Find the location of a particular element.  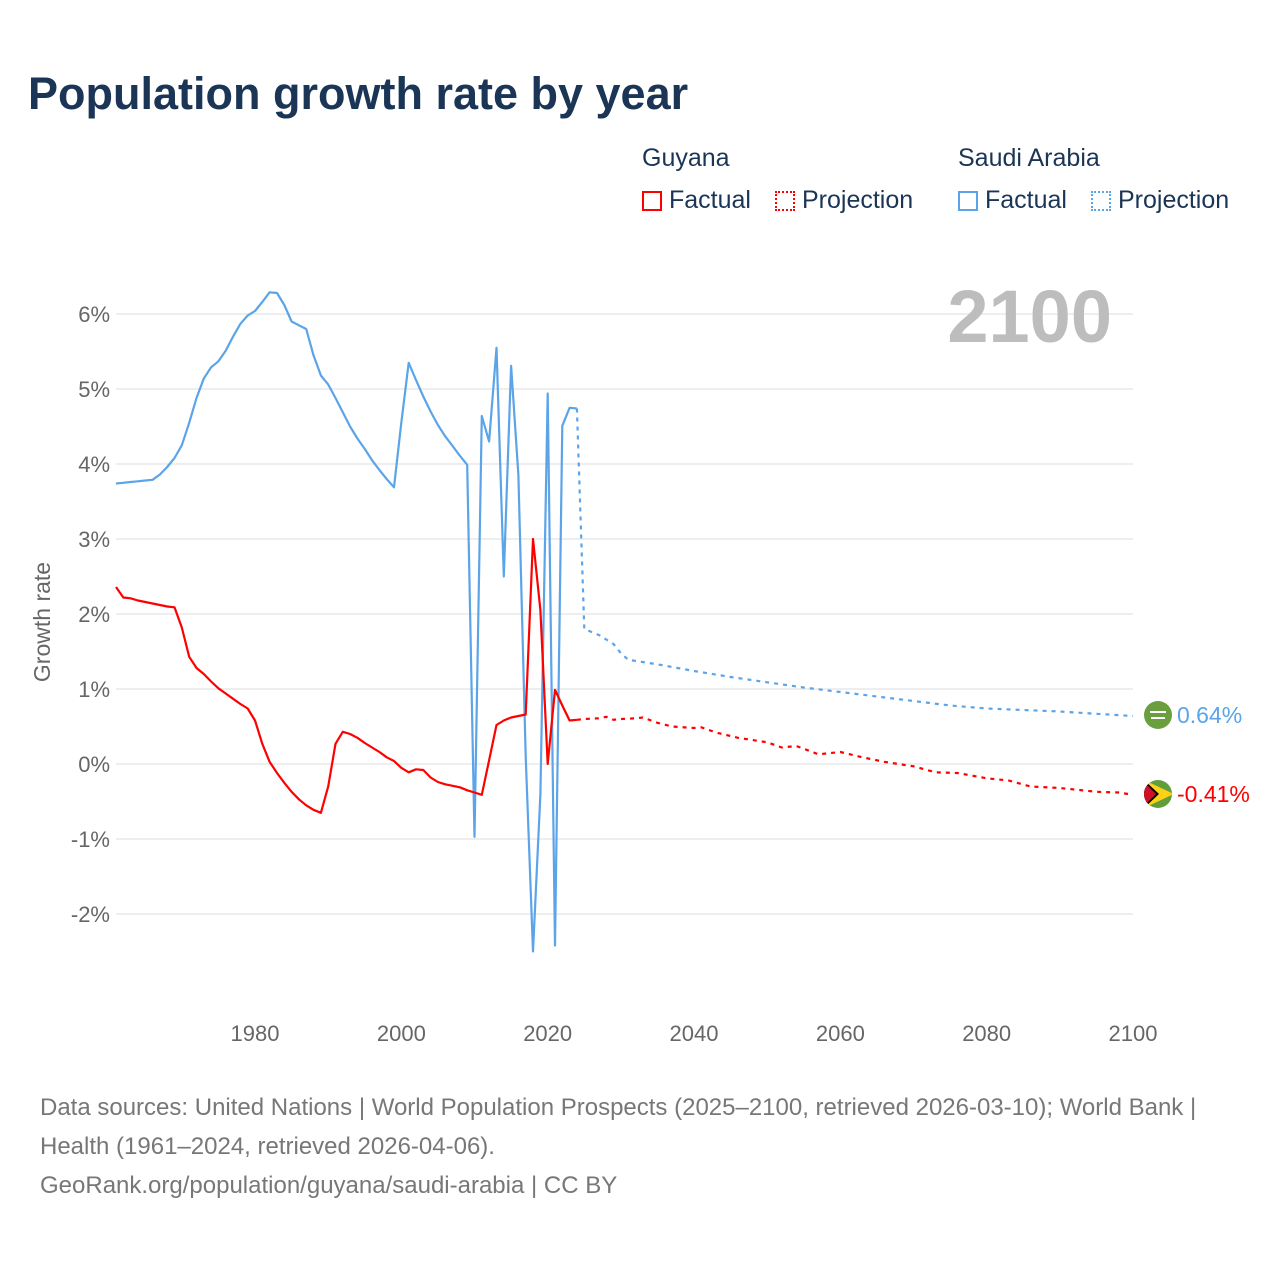

saudi-arabia-projection-line is located at coordinates (854, 563).